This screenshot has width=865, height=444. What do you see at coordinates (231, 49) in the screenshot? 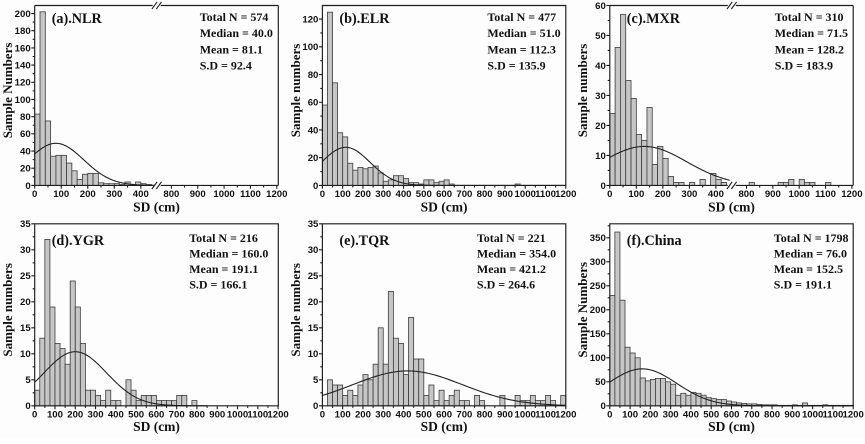
I see `svg-text: Mean = 81.1` at bounding box center [231, 49].